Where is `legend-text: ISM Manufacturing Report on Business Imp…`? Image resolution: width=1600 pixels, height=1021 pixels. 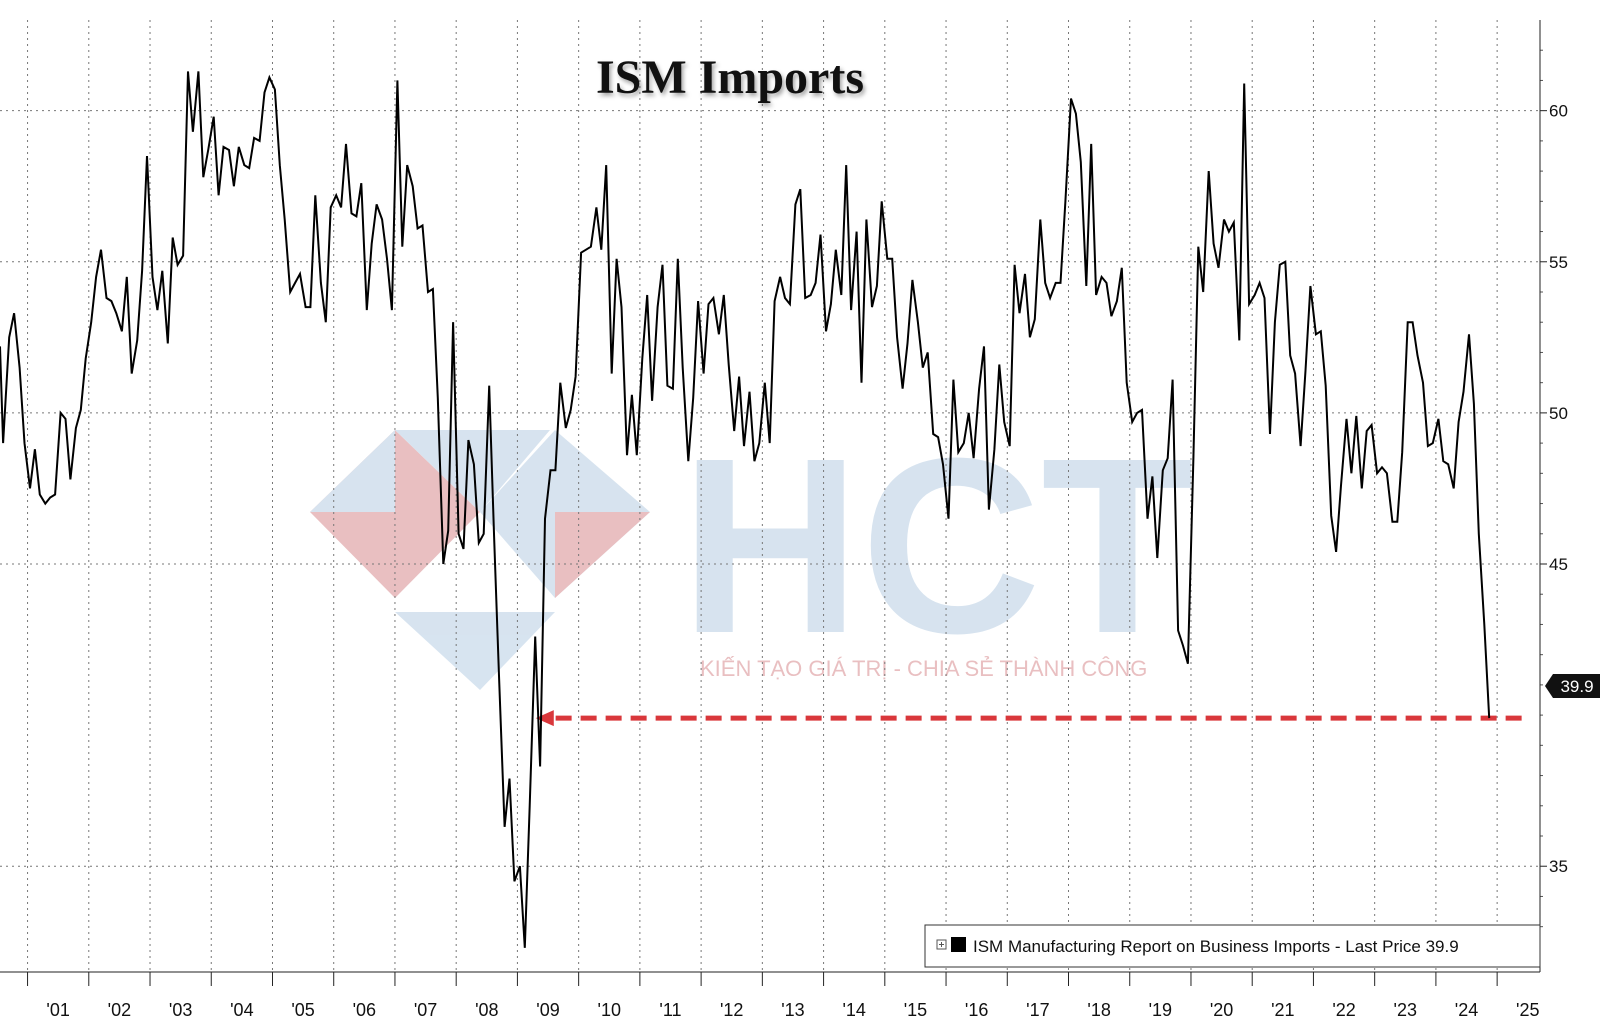
legend-text: ISM Manufacturing Report on Business Imp… is located at coordinates (1216, 946).